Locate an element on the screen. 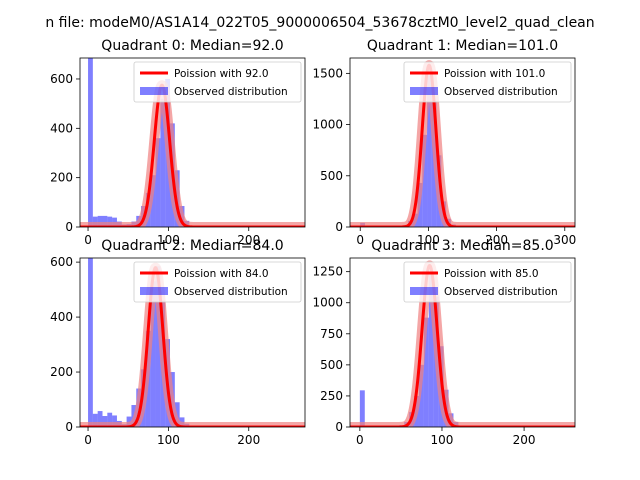 This screenshot has height=480, width=640. legend-line-label: Poission with 92.0 is located at coordinates (221, 74).